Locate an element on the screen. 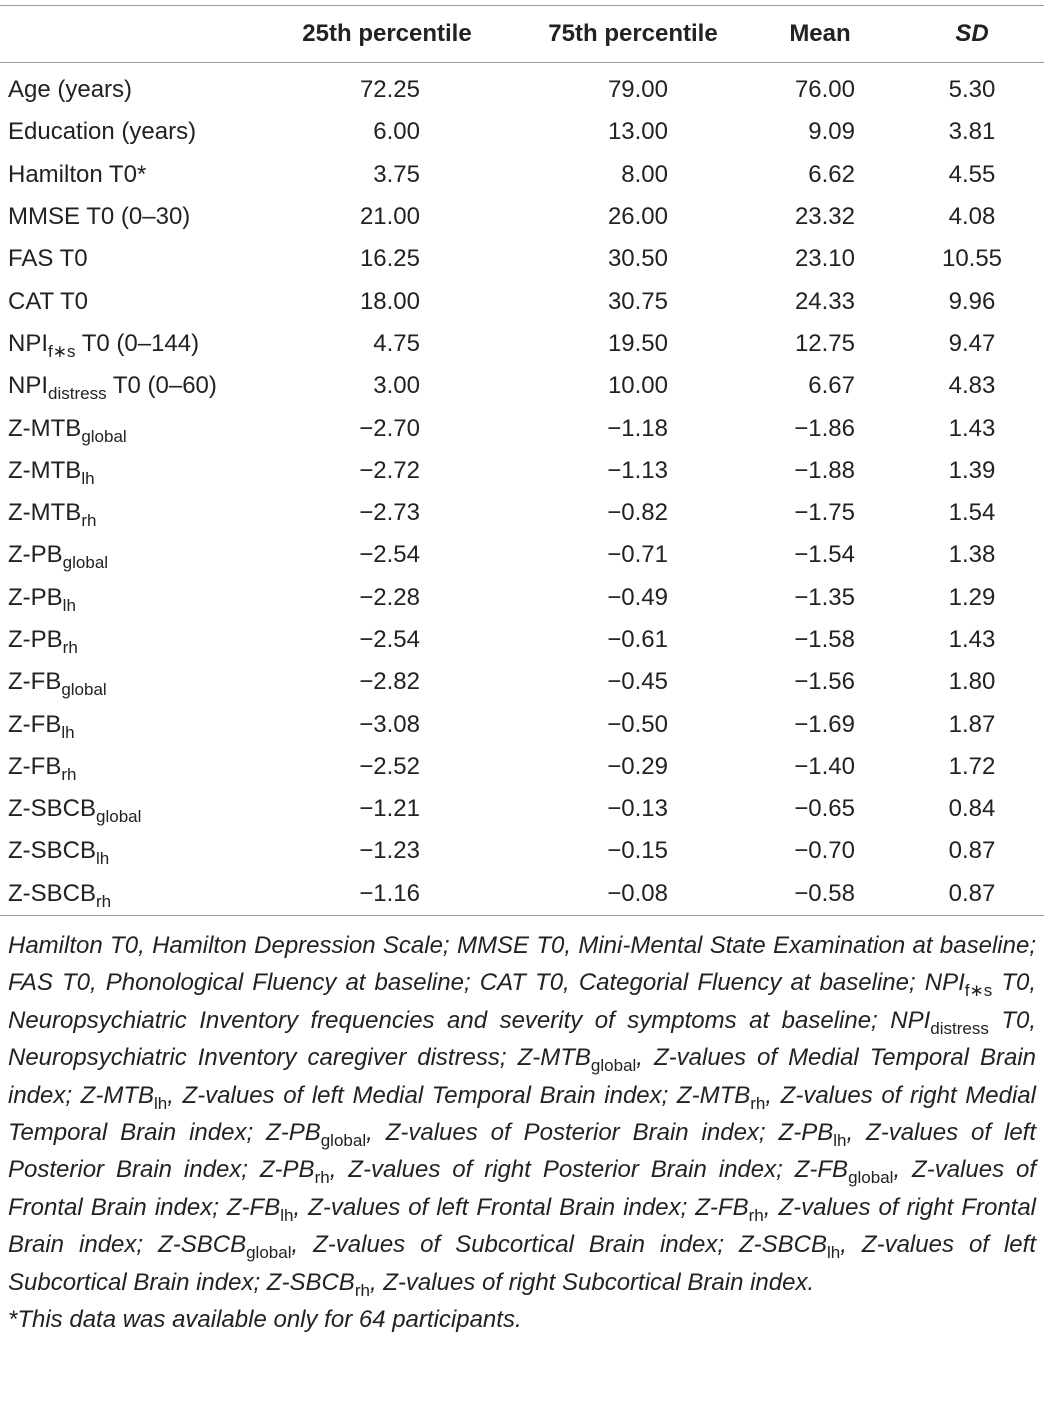 The width and height of the screenshot is (1044, 1414). table-cell: 4.08 is located at coordinates (972, 217).